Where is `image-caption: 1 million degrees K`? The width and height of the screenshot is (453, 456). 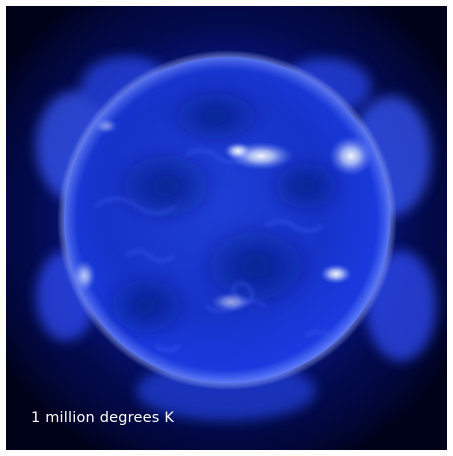
image-caption: 1 million degrees K is located at coordinates (103, 418).